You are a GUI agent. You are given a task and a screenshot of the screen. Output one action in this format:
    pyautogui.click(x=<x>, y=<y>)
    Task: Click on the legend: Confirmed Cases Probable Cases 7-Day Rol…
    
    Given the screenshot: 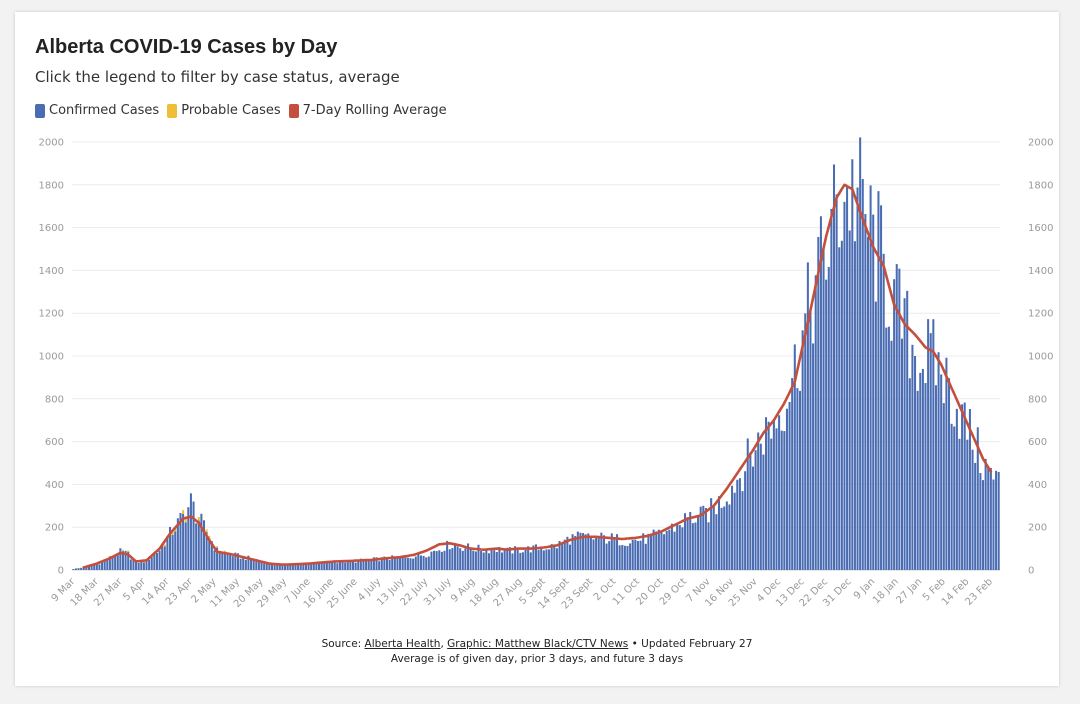 What is the action you would take?
    pyautogui.click(x=241, y=110)
    